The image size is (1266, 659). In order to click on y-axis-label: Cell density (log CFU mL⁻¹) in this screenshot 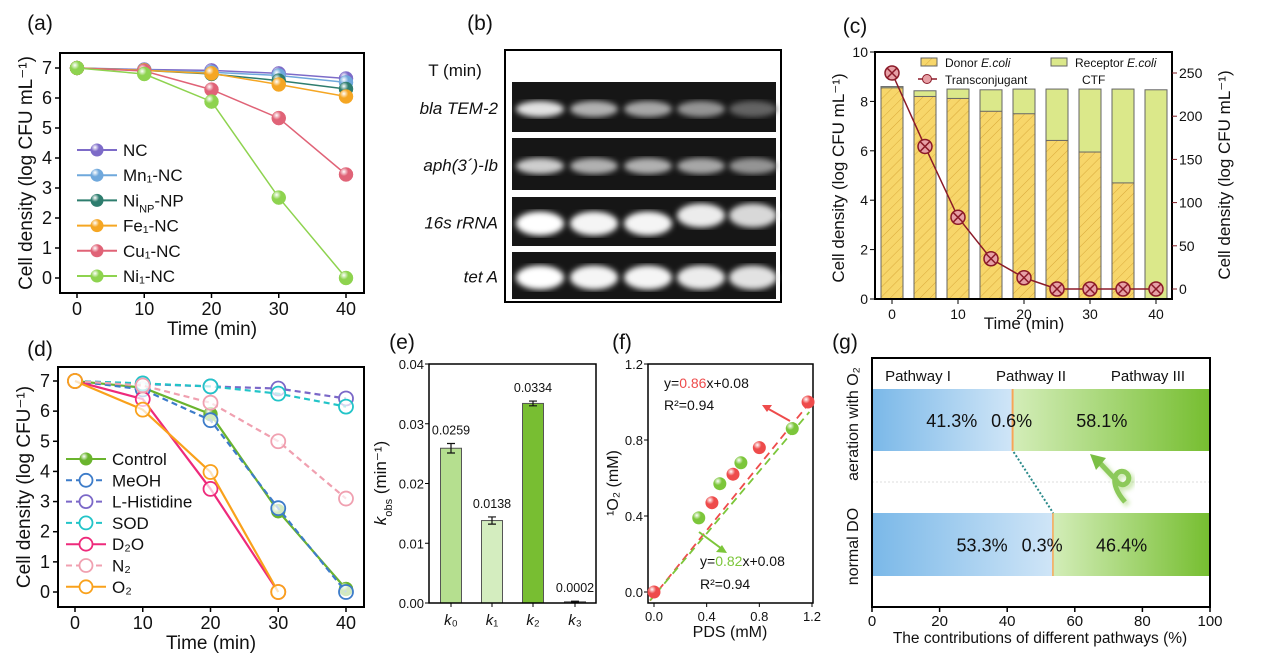, I will do `click(838, 177)`.